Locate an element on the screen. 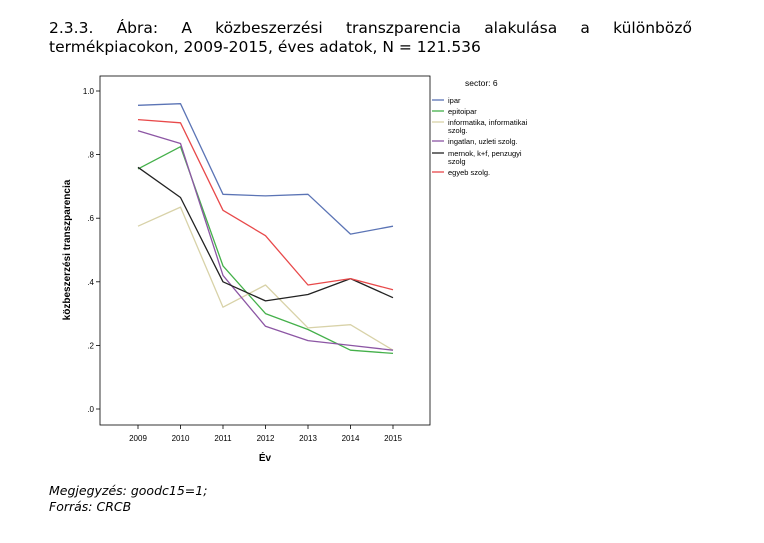 This screenshot has width=764, height=543. y-tick-label: .4 is located at coordinates (90, 282).